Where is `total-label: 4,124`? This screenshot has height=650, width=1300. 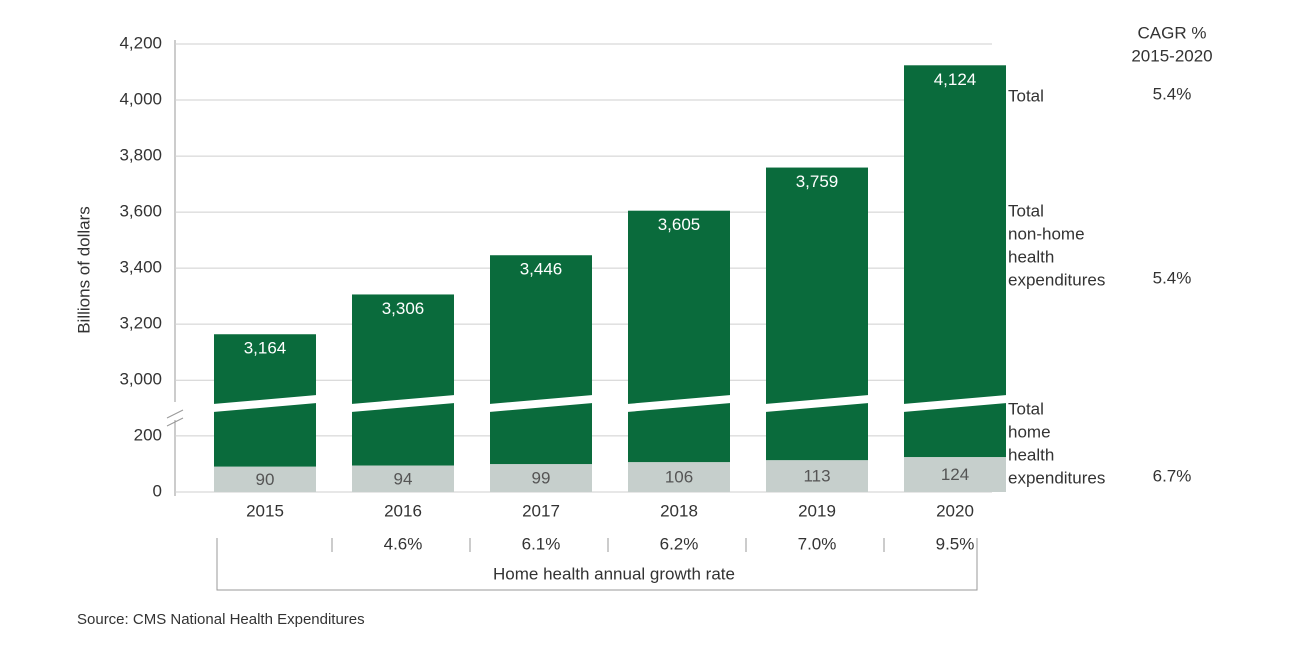
total-label: 4,124 is located at coordinates (955, 79).